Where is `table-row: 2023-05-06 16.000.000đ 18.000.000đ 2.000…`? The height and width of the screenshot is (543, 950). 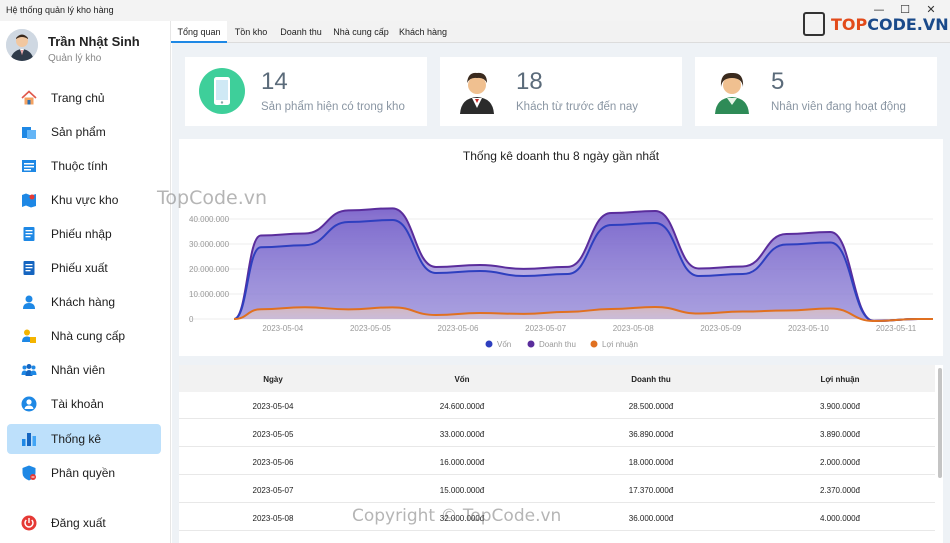
table-row: 2023-05-06 16.000.000đ 18.000.000đ 2.000… is located at coordinates (557, 461).